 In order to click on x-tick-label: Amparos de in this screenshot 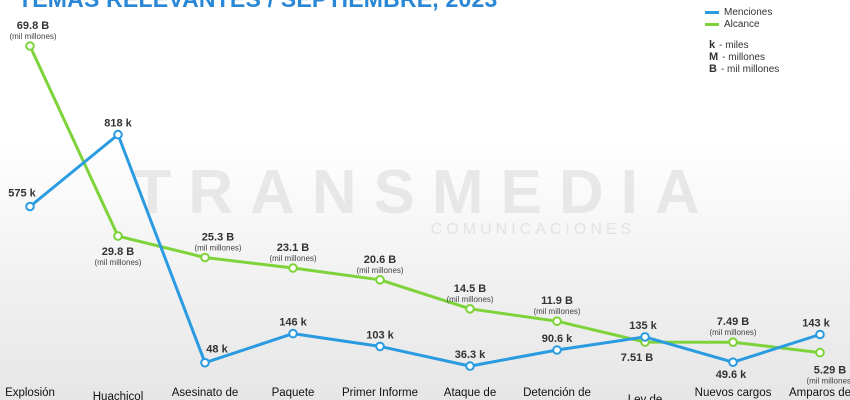, I will do `click(819, 393)`.